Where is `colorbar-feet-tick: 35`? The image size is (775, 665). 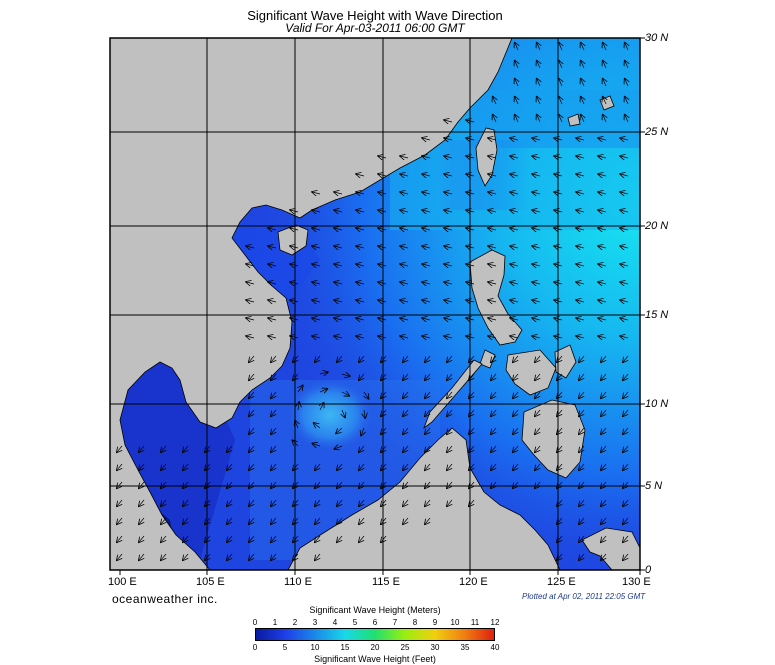
colorbar-feet-tick: 35 is located at coordinates (465, 647).